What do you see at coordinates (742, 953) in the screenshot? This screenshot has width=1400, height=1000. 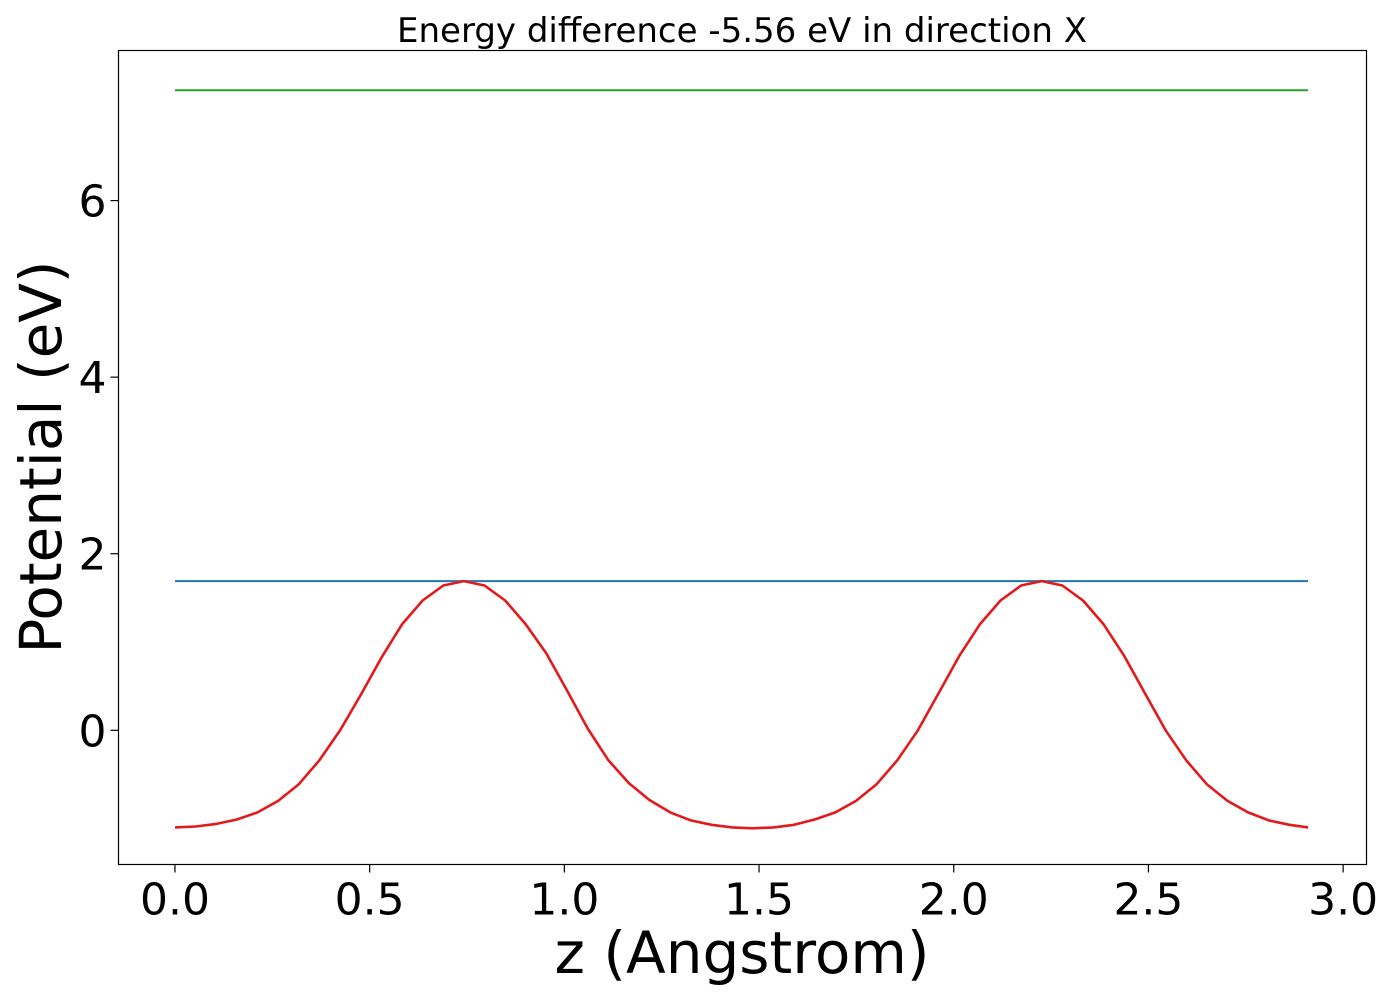 I see `x-axis-label: z (Angstrom)` at bounding box center [742, 953].